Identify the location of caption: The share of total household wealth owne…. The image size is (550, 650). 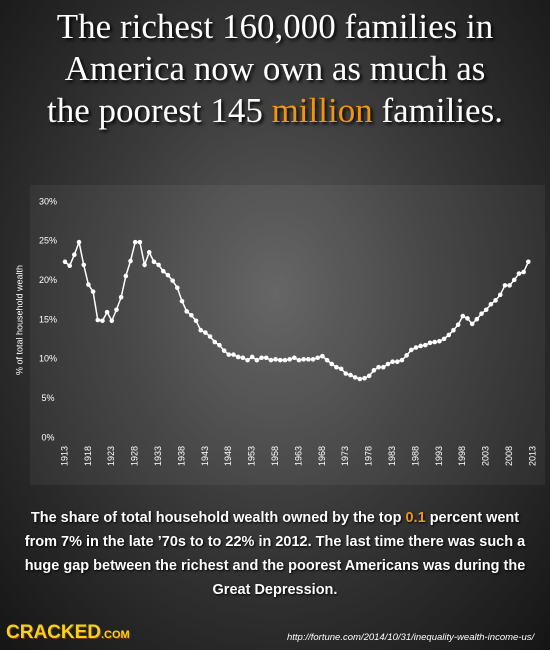
(275, 554).